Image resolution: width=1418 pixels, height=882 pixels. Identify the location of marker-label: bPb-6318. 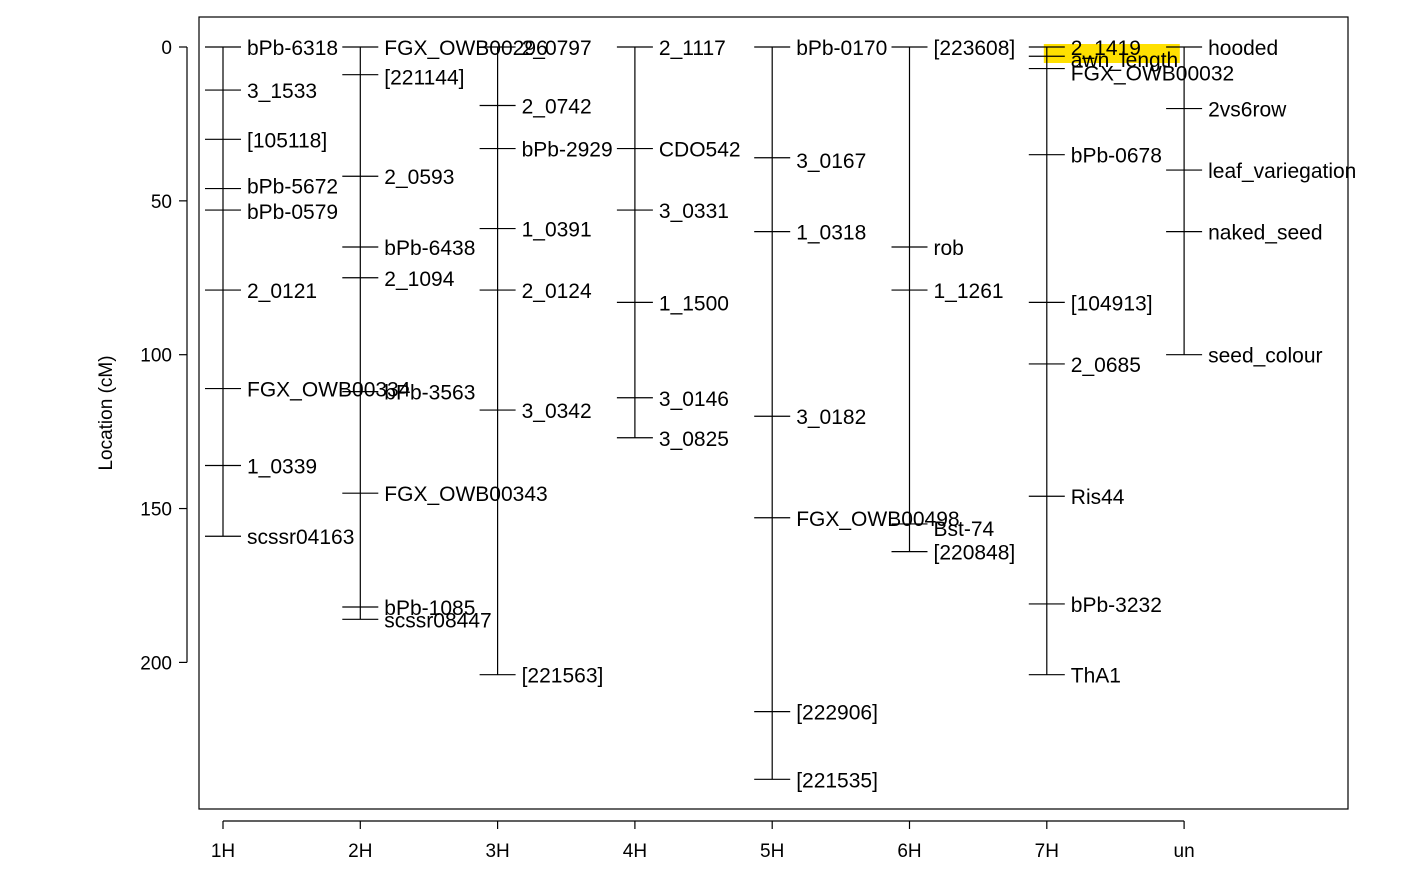
(292, 48).